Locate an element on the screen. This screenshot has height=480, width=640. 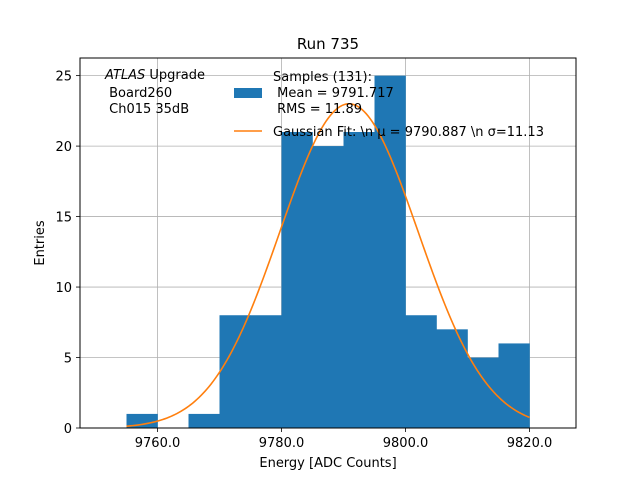
y-tick-label-3: 15 is located at coordinates (63, 218).